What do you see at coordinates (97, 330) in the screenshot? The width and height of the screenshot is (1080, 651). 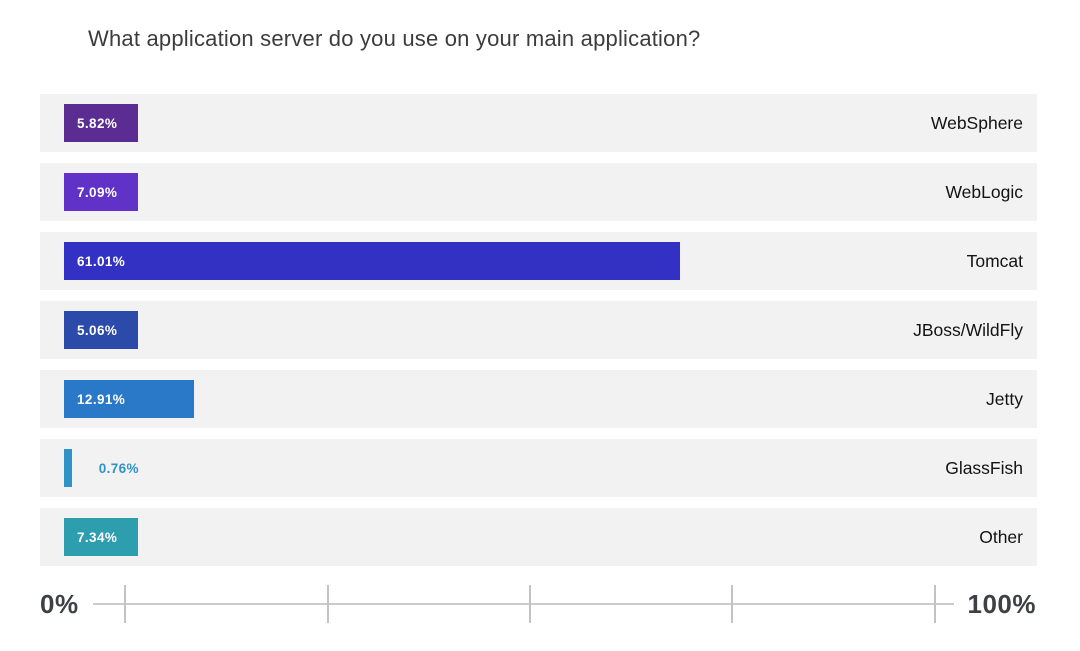 I see `bar-value-label: 5.06%` at bounding box center [97, 330].